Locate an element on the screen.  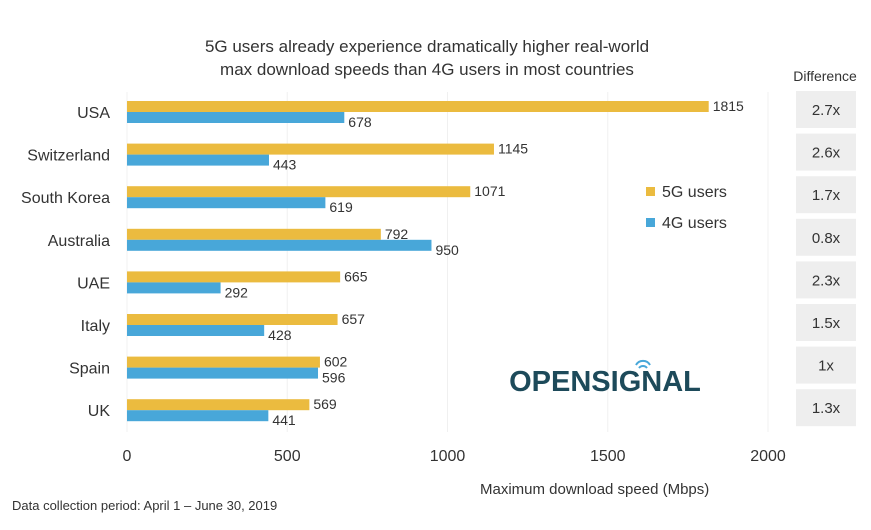
data-label: 441 is located at coordinates (284, 420).